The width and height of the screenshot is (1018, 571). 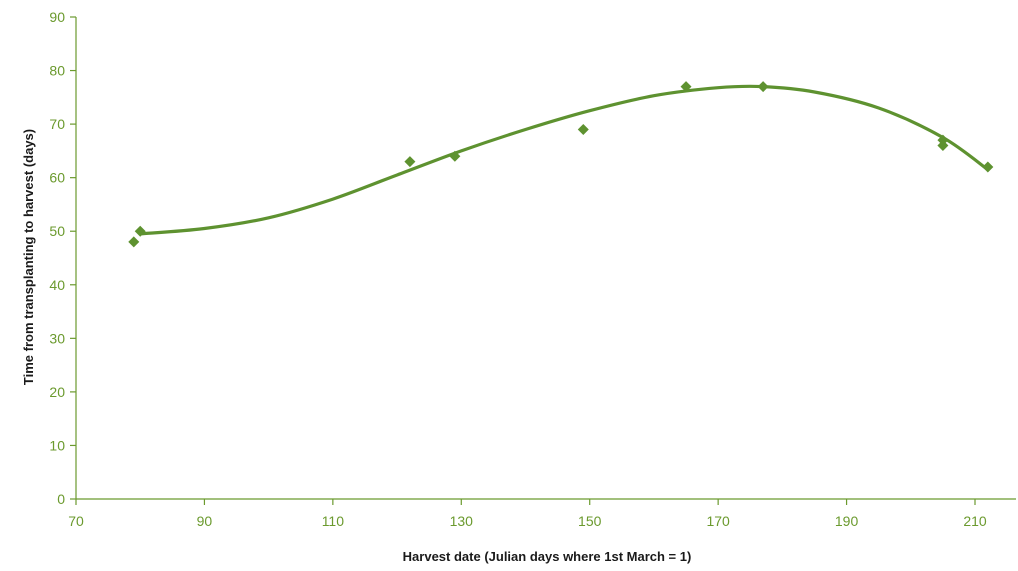 I want to click on x-tick-label: 110, so click(x=333, y=521).